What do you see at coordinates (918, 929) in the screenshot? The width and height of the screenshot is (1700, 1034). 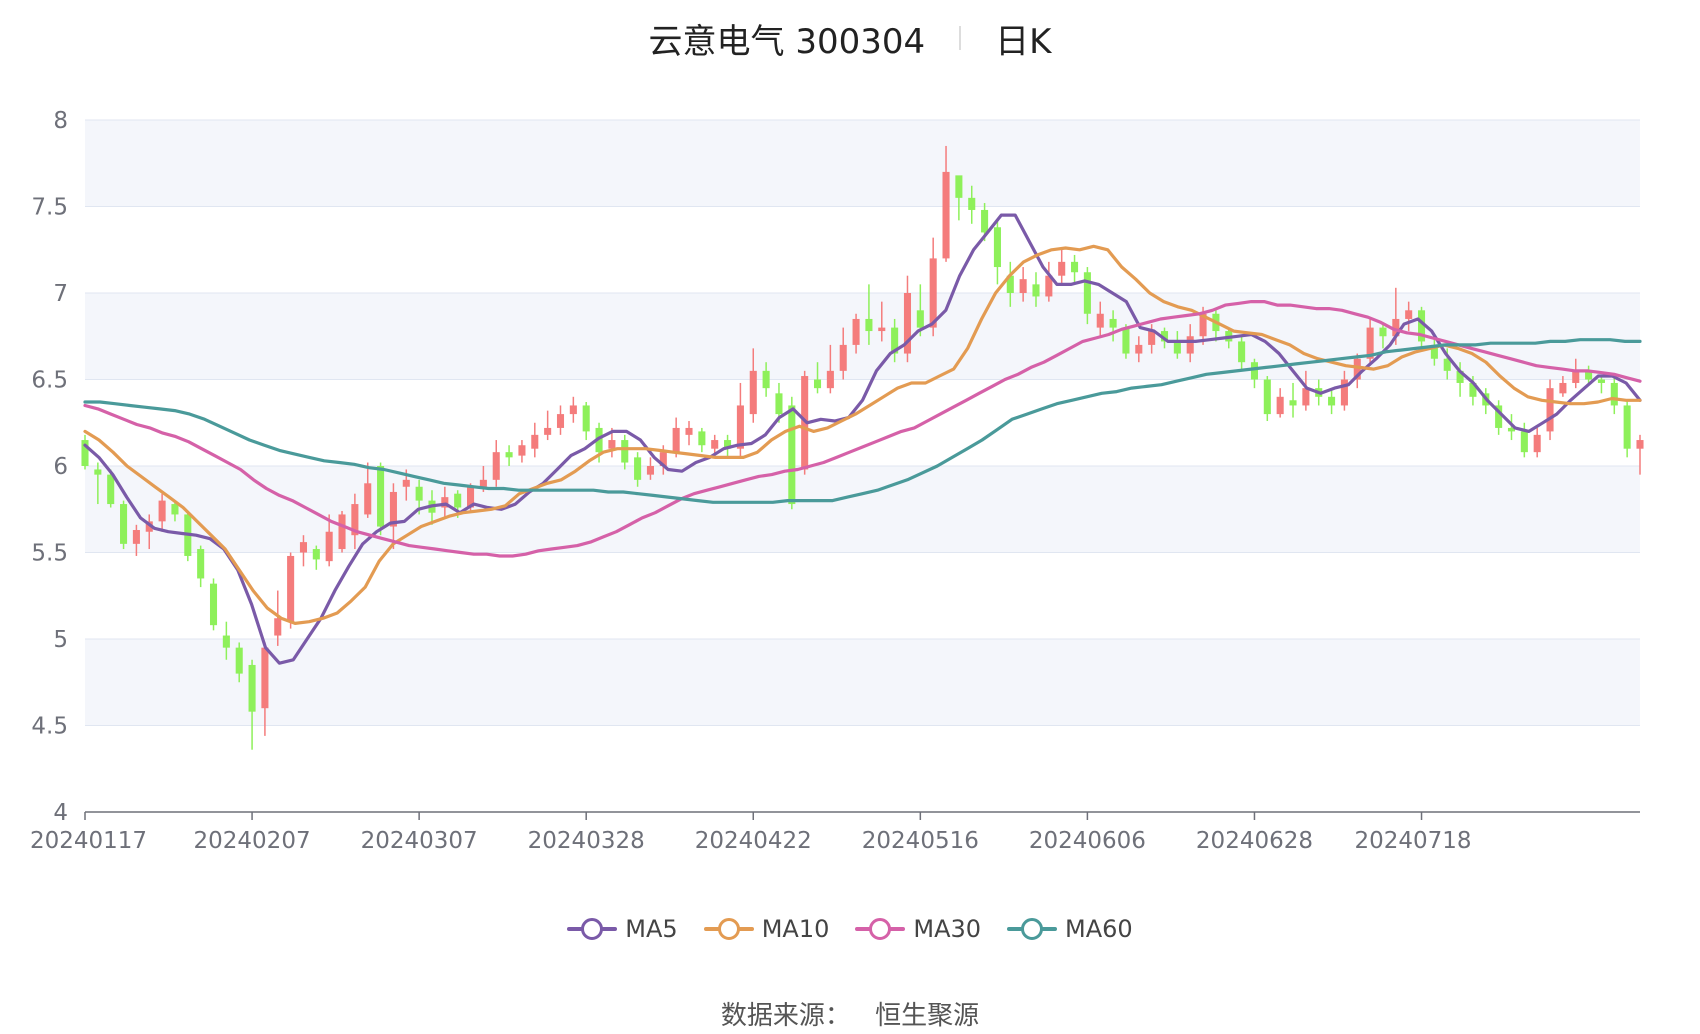 I see `legend-item-ma30: MA30` at bounding box center [918, 929].